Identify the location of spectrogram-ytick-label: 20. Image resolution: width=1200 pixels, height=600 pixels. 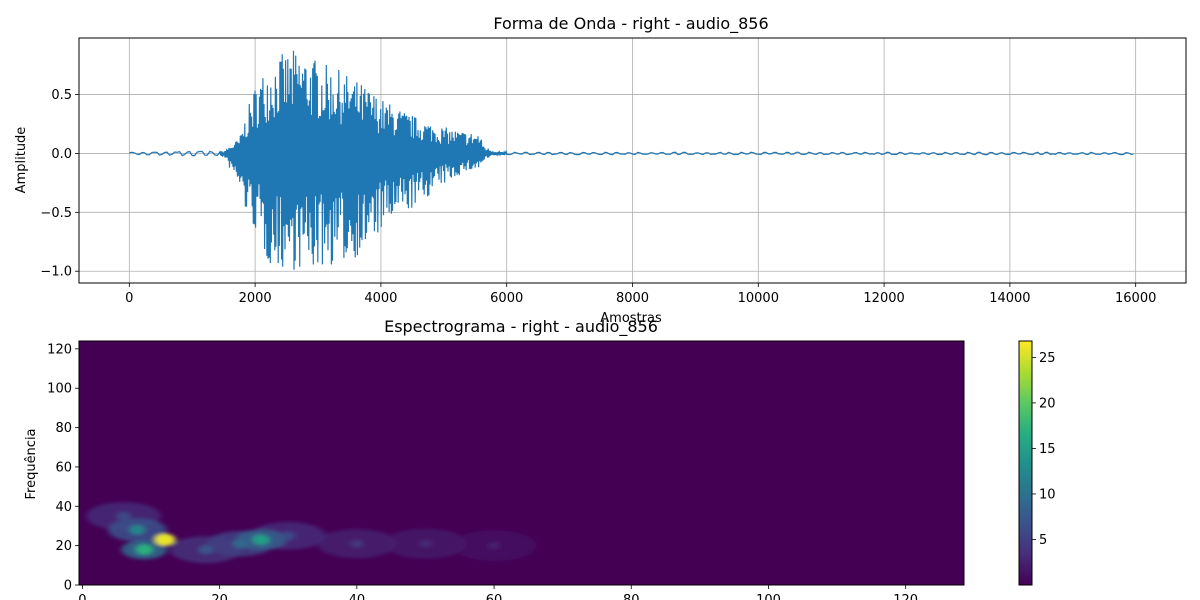
(63, 546).